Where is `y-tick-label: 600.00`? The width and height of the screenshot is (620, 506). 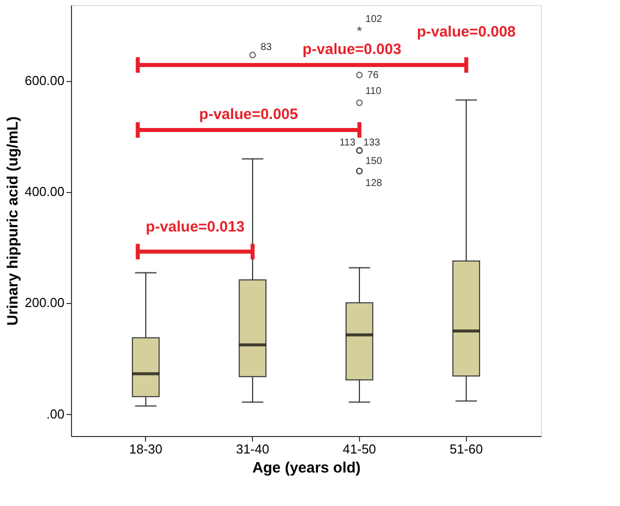
y-tick-label: 600.00 is located at coordinates (44, 80).